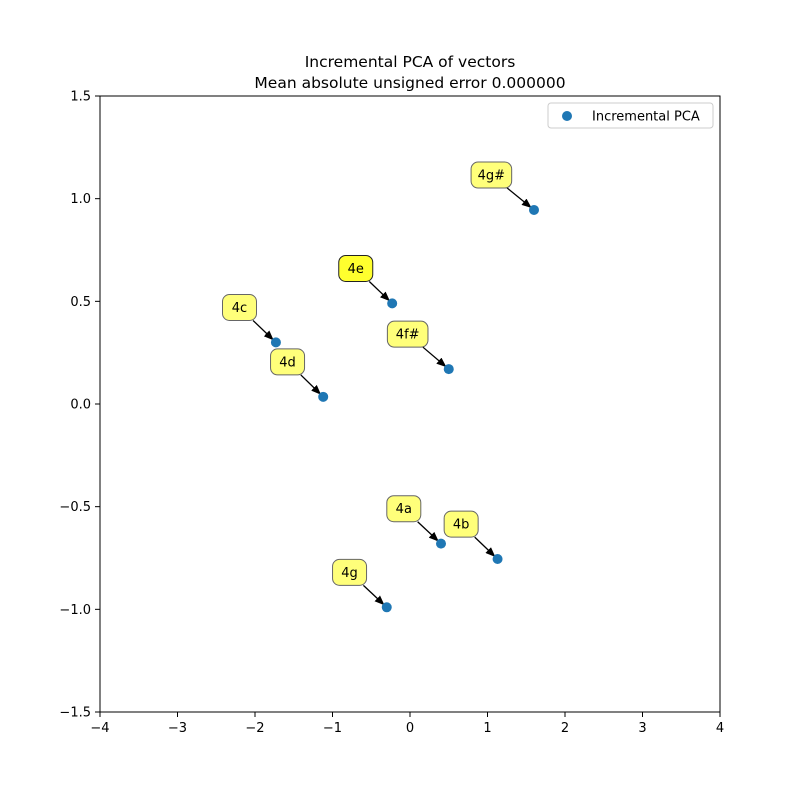  Describe the element at coordinates (646, 117) in the screenshot. I see `legend-label: Incremental PCA` at that location.